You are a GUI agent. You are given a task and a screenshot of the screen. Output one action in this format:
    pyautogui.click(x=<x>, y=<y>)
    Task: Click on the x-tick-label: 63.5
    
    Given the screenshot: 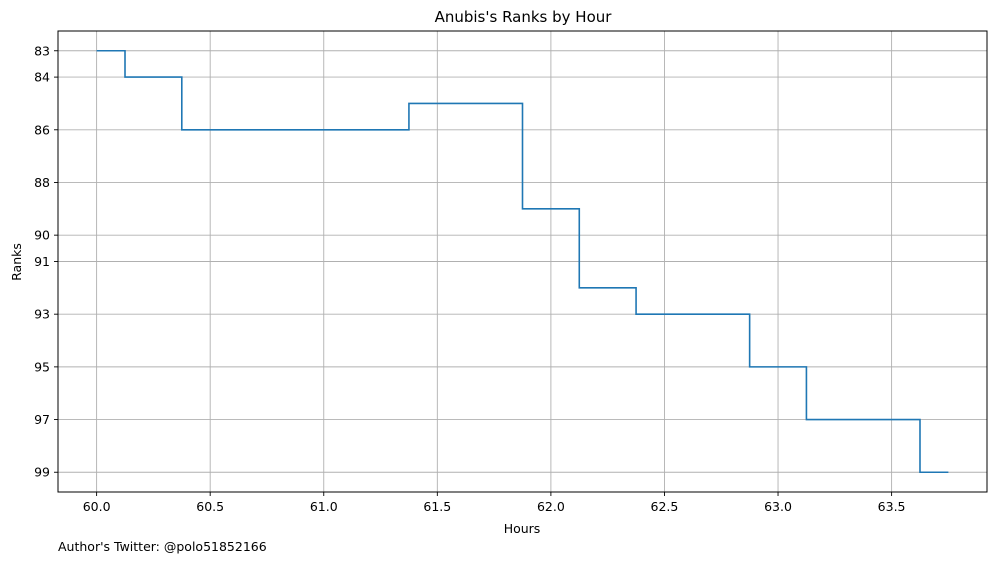 What is the action you would take?
    pyautogui.click(x=892, y=506)
    